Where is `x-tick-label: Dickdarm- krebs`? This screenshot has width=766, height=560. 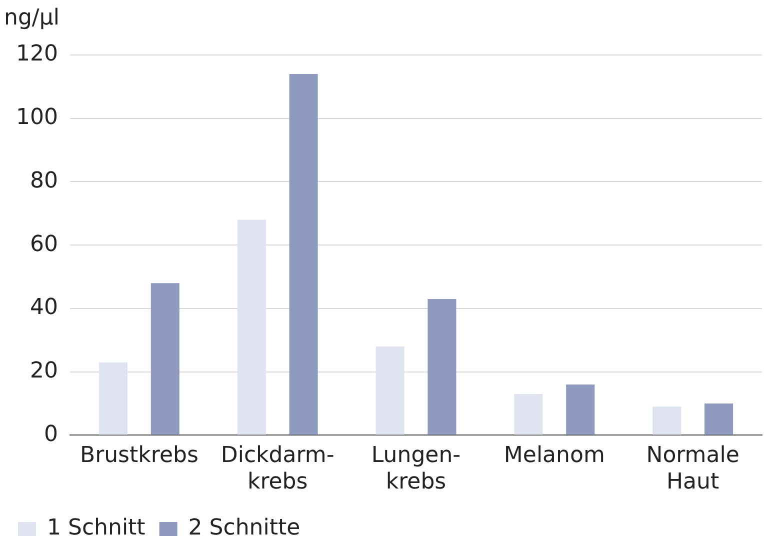 x-tick-label: Dickdarm- krebs is located at coordinates (277, 469).